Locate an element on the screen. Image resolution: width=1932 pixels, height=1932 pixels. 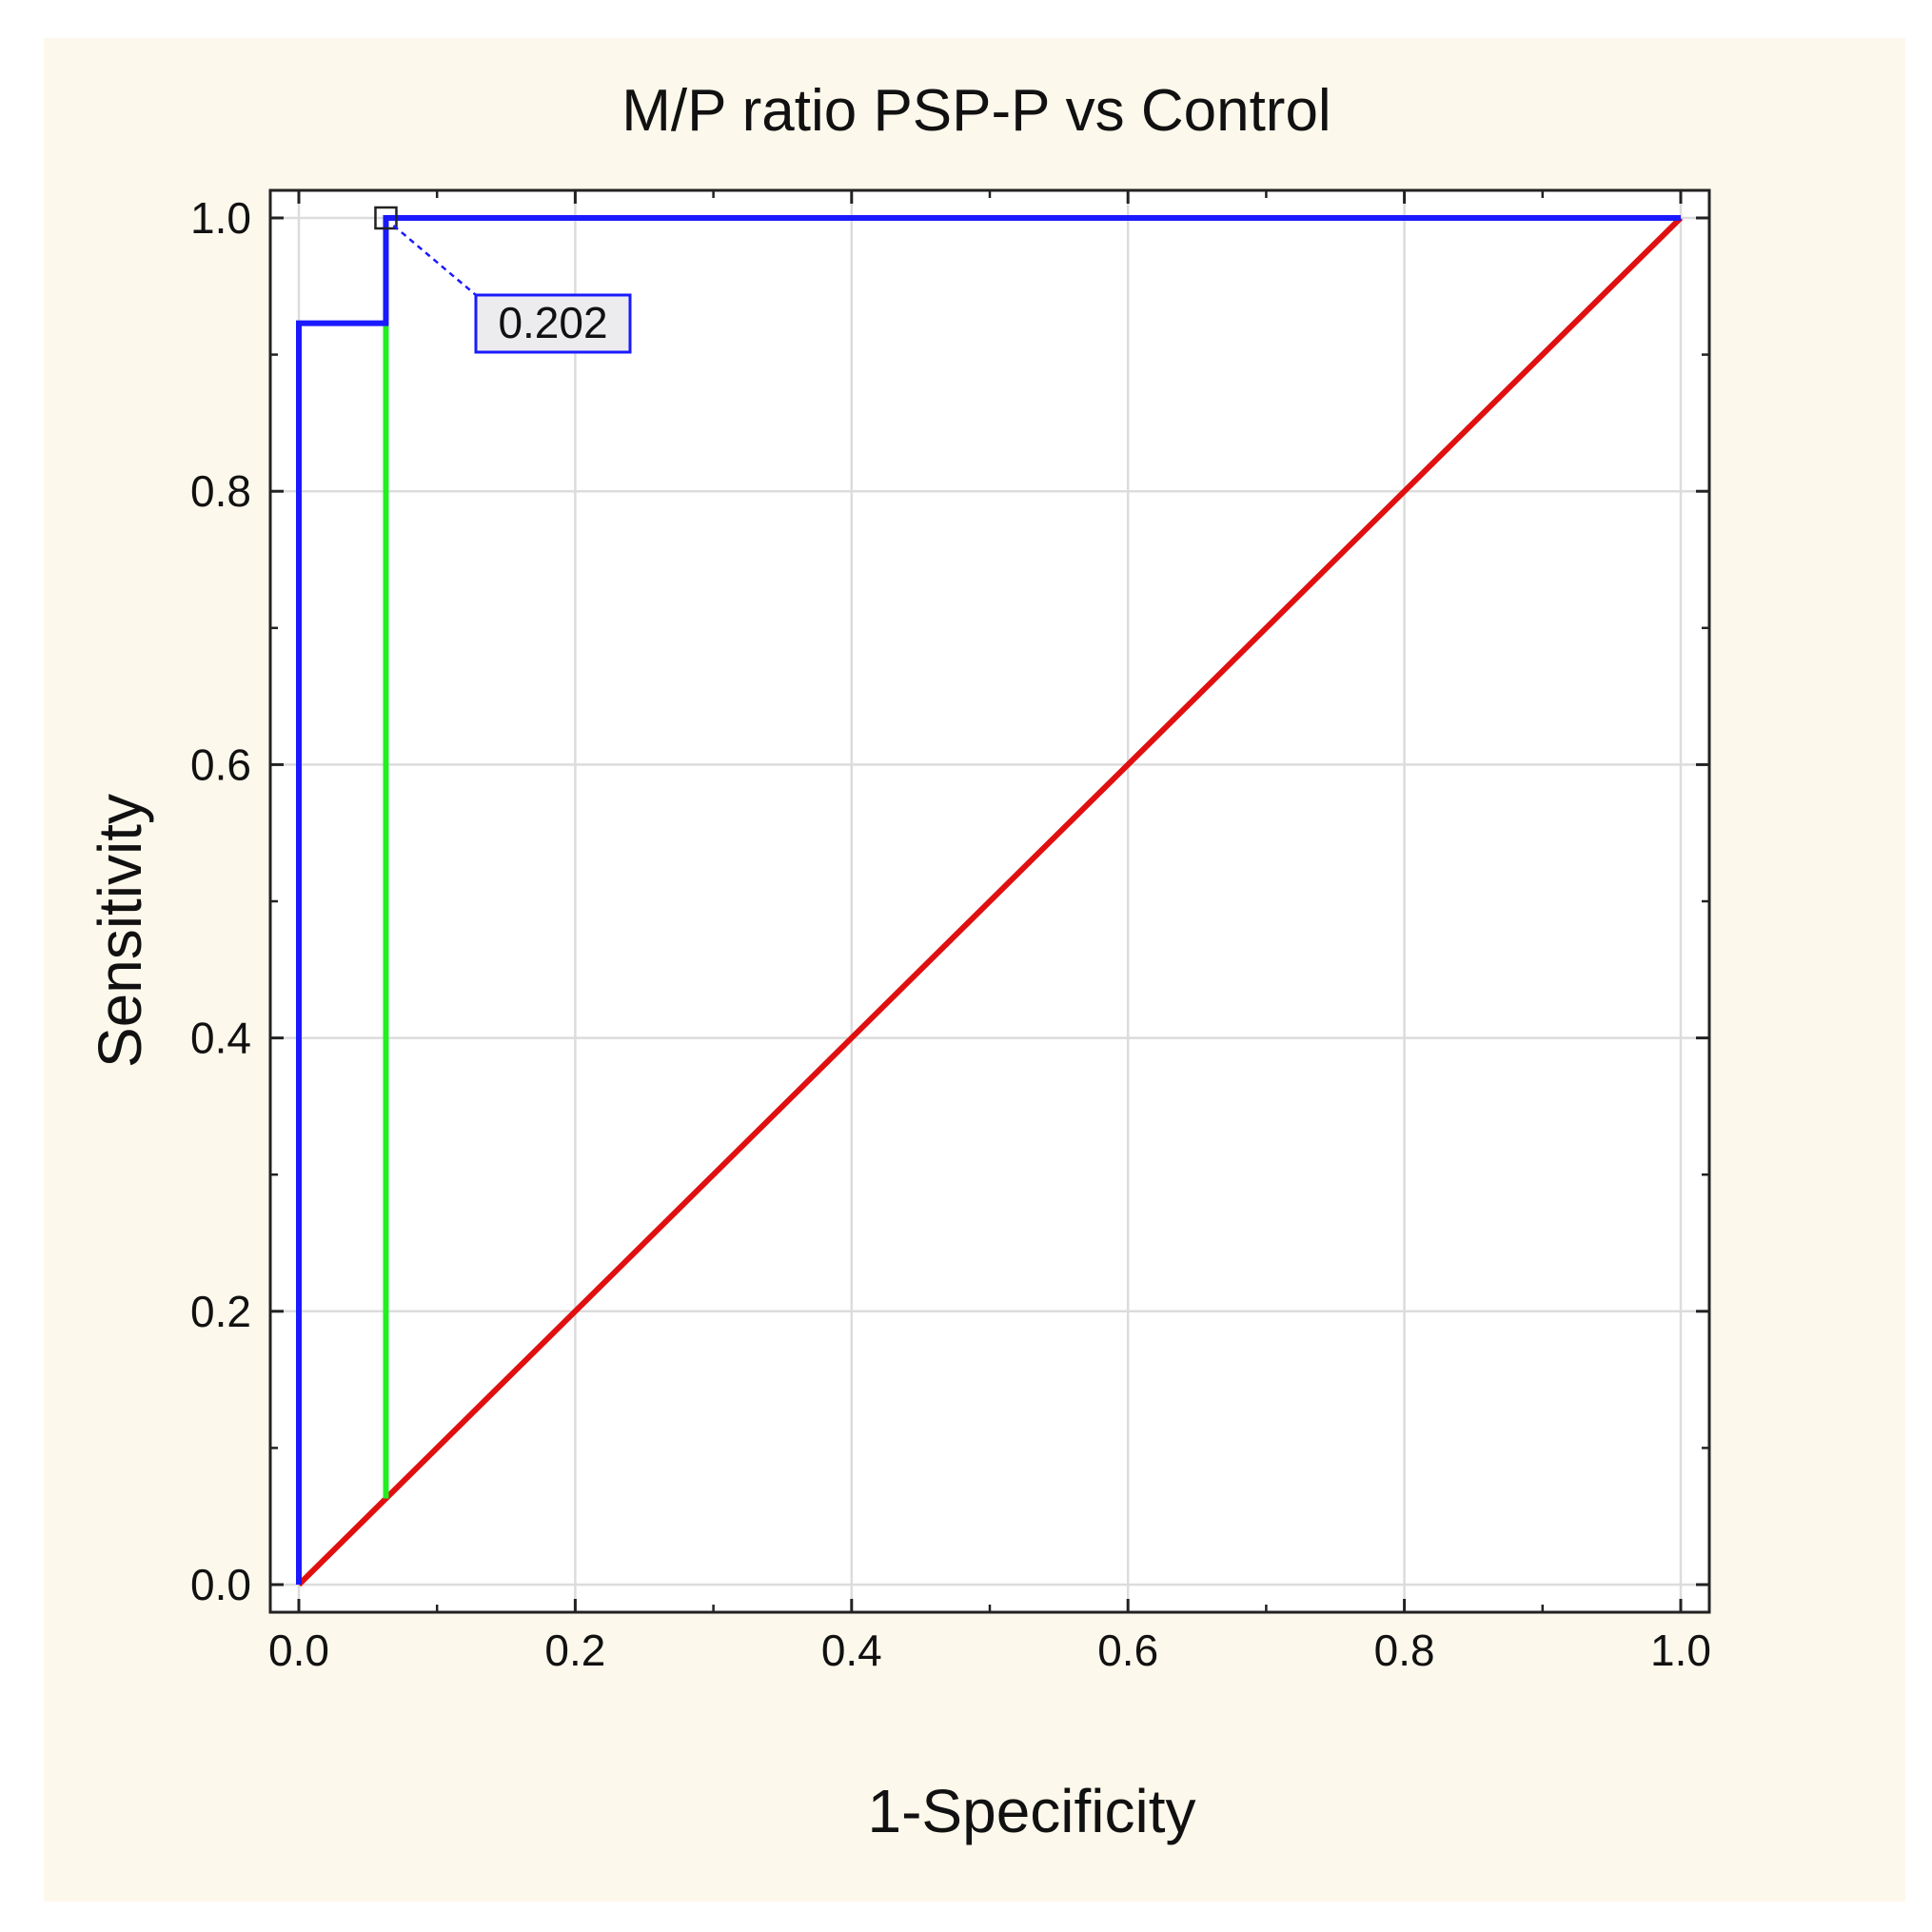
y-tick-label: 0.8 is located at coordinates (220, 491).